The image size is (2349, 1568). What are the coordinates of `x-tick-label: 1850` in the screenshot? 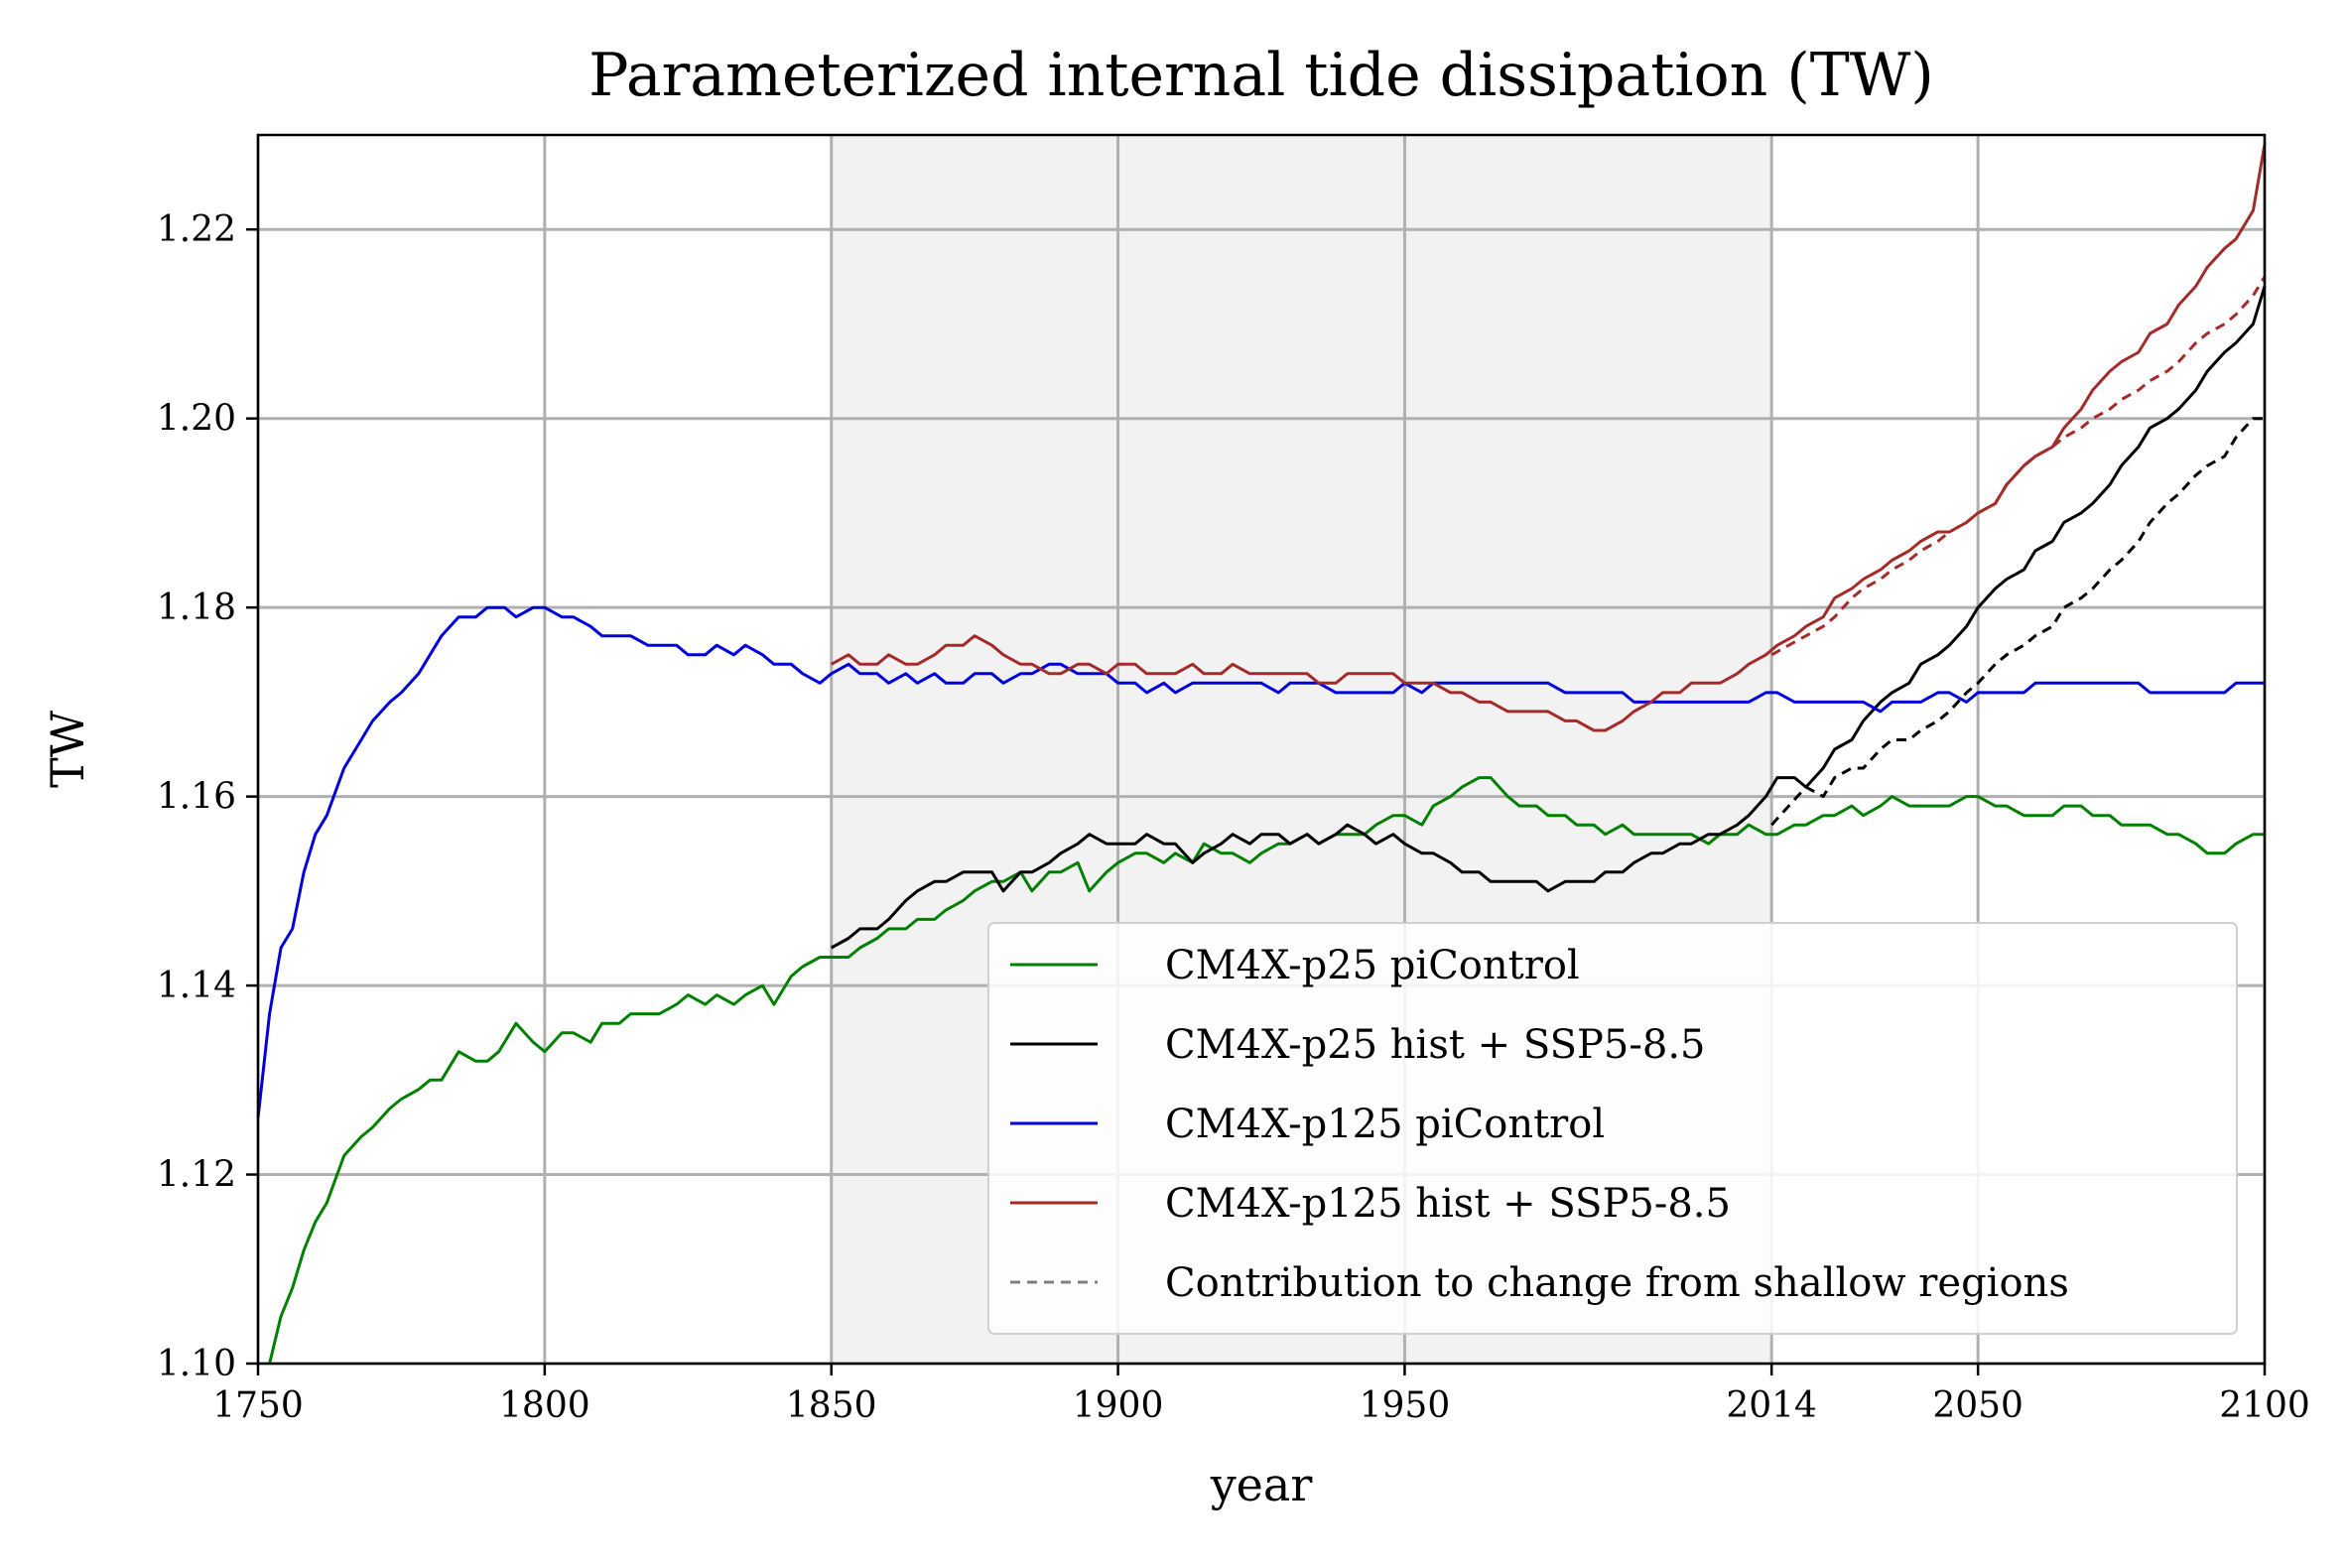 It's located at (832, 1405).